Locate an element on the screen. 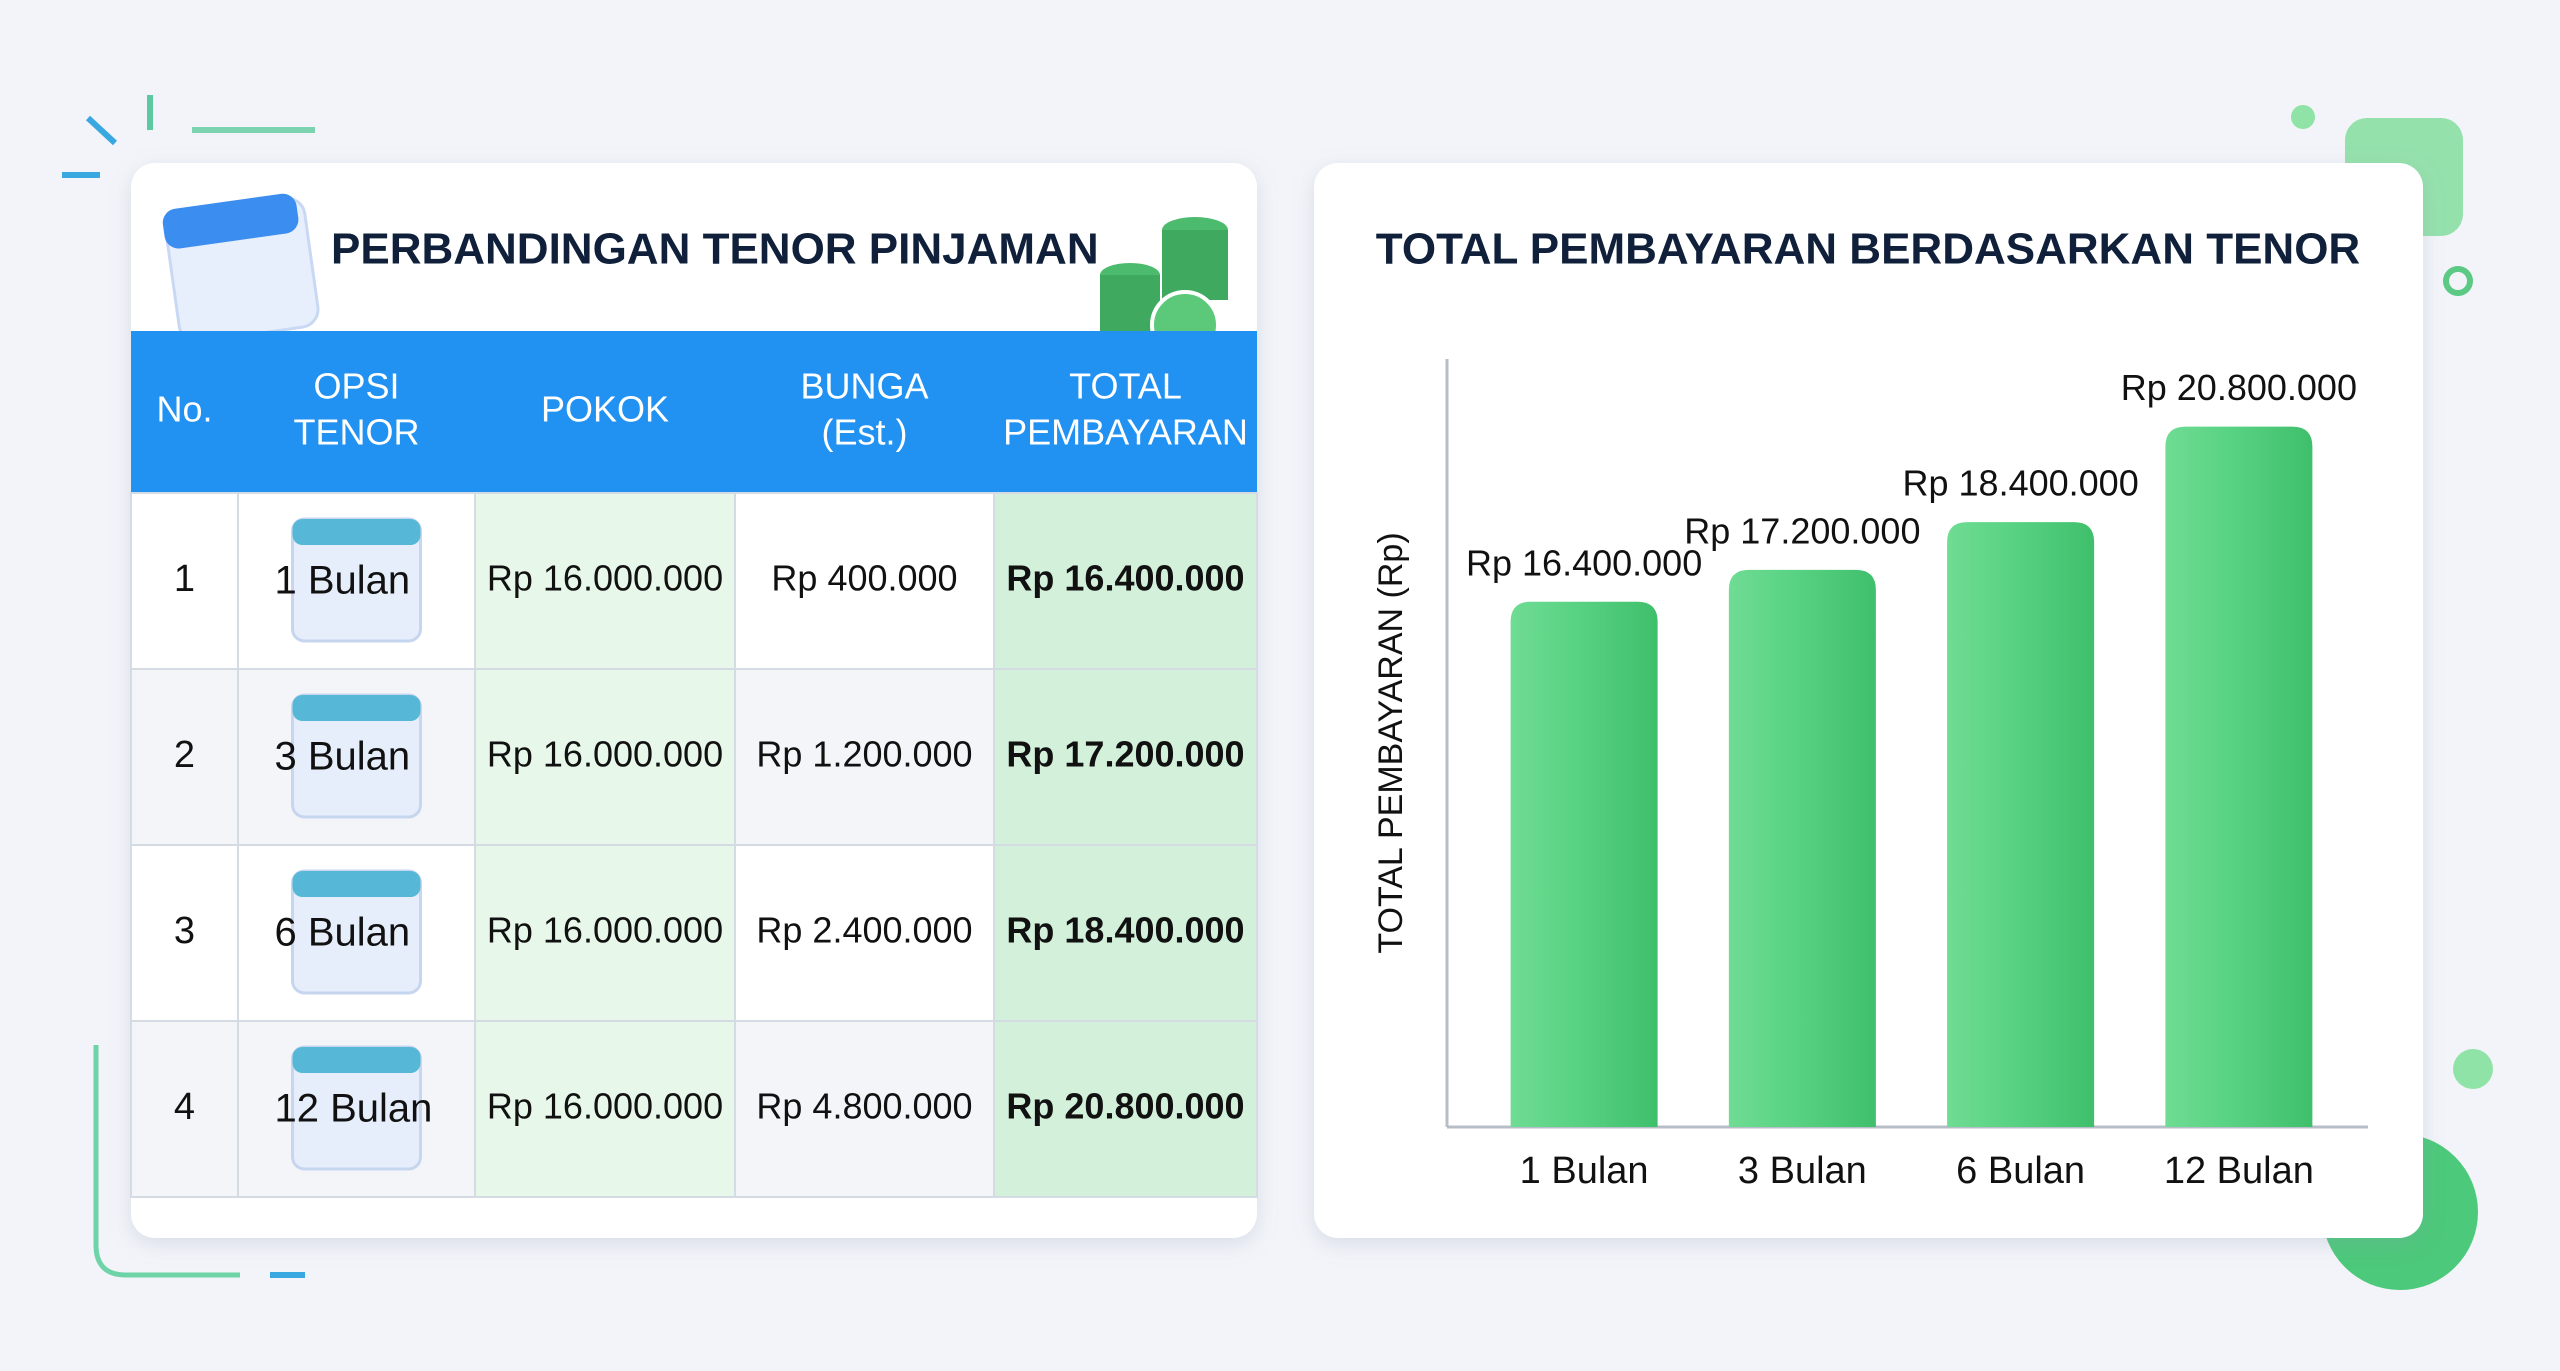  tenor-label: 3 Bulan is located at coordinates (343, 757).